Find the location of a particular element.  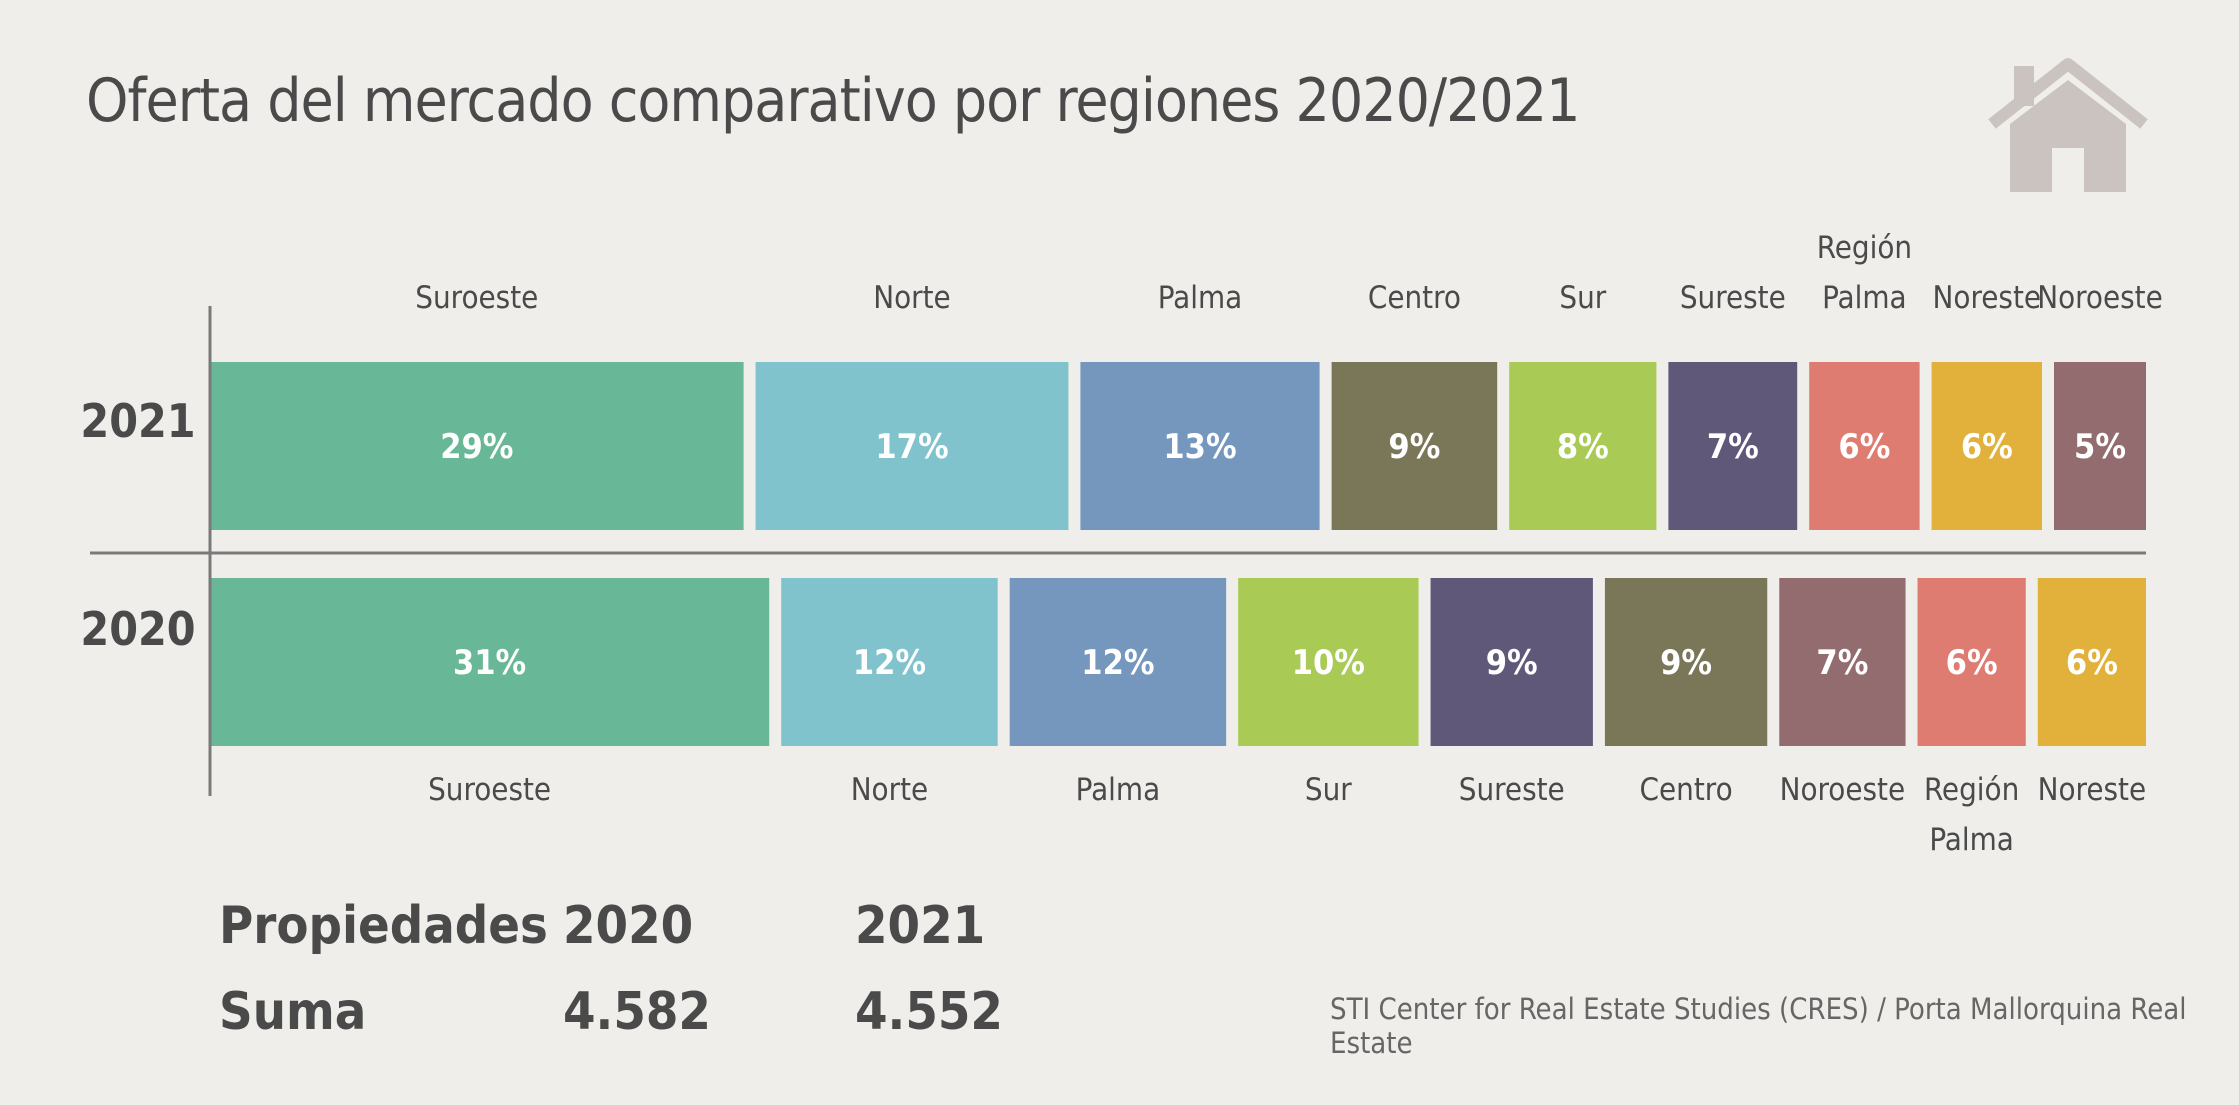

region-label-2021-noroeste: Noroeste is located at coordinates (2100, 298).